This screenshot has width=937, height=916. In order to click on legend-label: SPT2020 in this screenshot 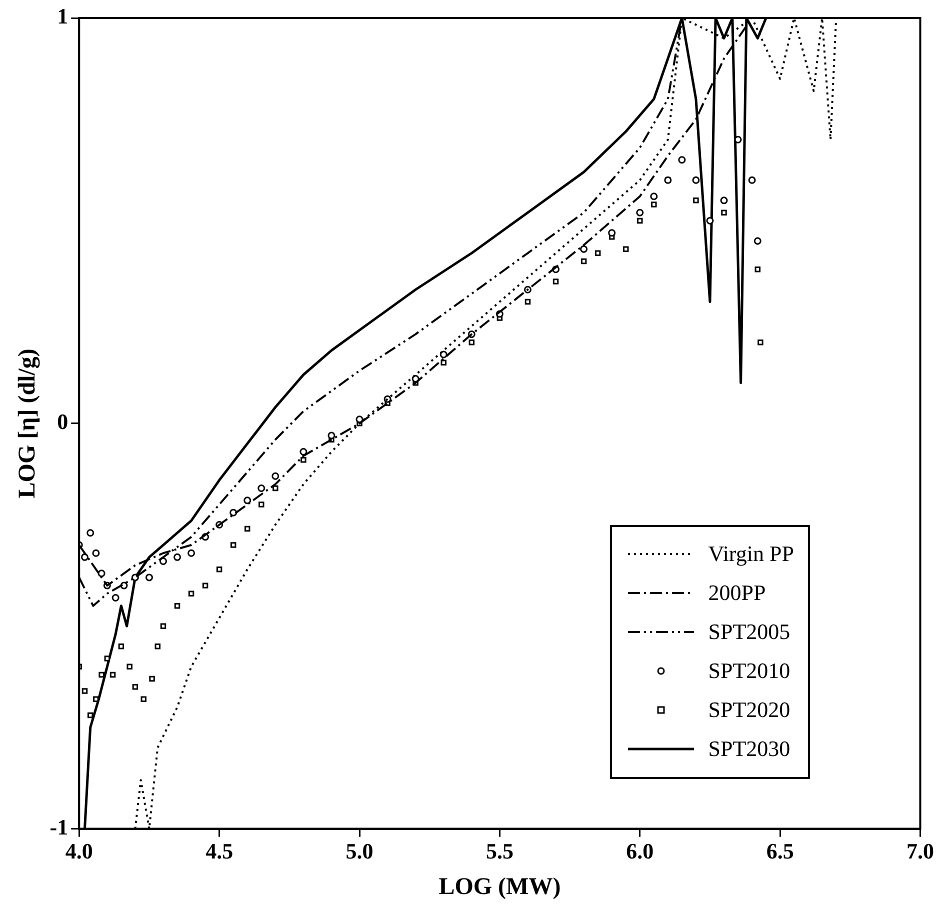, I will do `click(749, 710)`.